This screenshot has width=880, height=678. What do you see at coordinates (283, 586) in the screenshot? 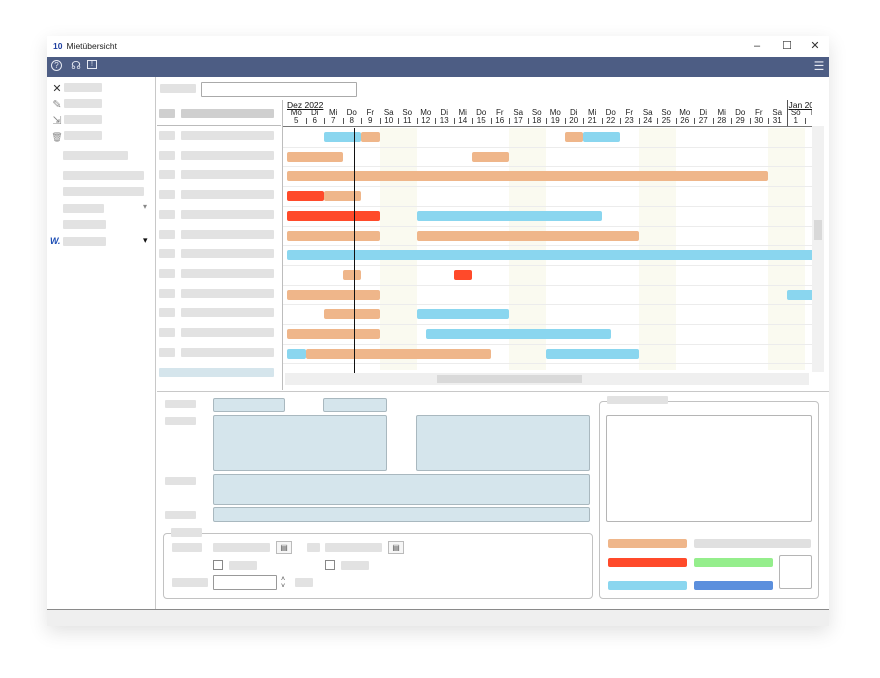
I see `spin-down-icon: ˅` at bounding box center [283, 586].